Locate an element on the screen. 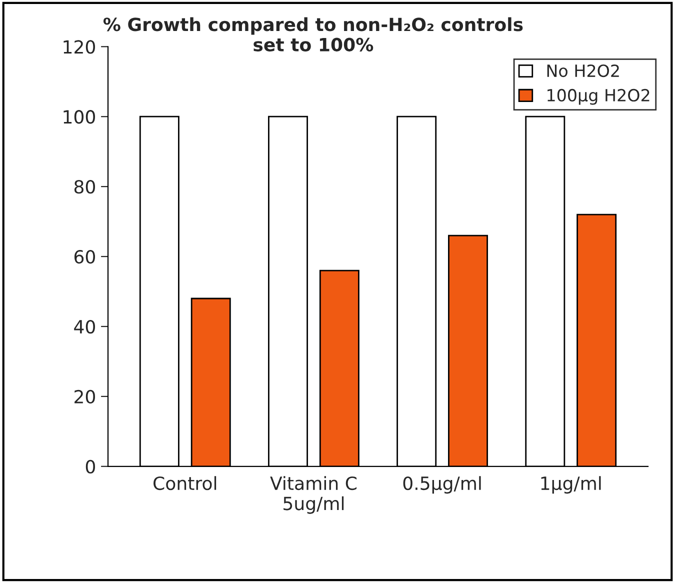  y-tick-label: 60 is located at coordinates (84, 257).